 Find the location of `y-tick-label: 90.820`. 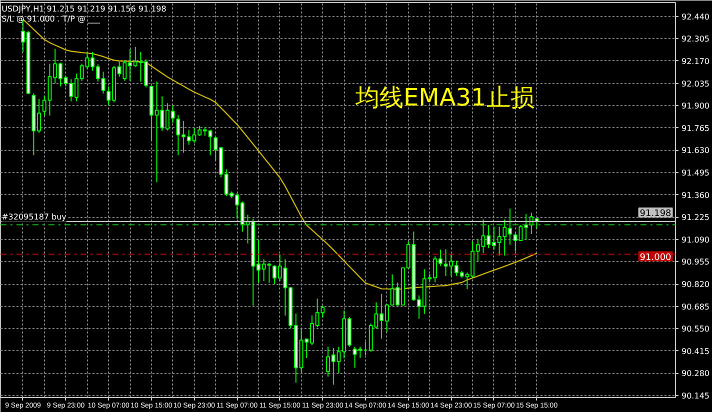

y-tick-label: 90.820 is located at coordinates (696, 285).